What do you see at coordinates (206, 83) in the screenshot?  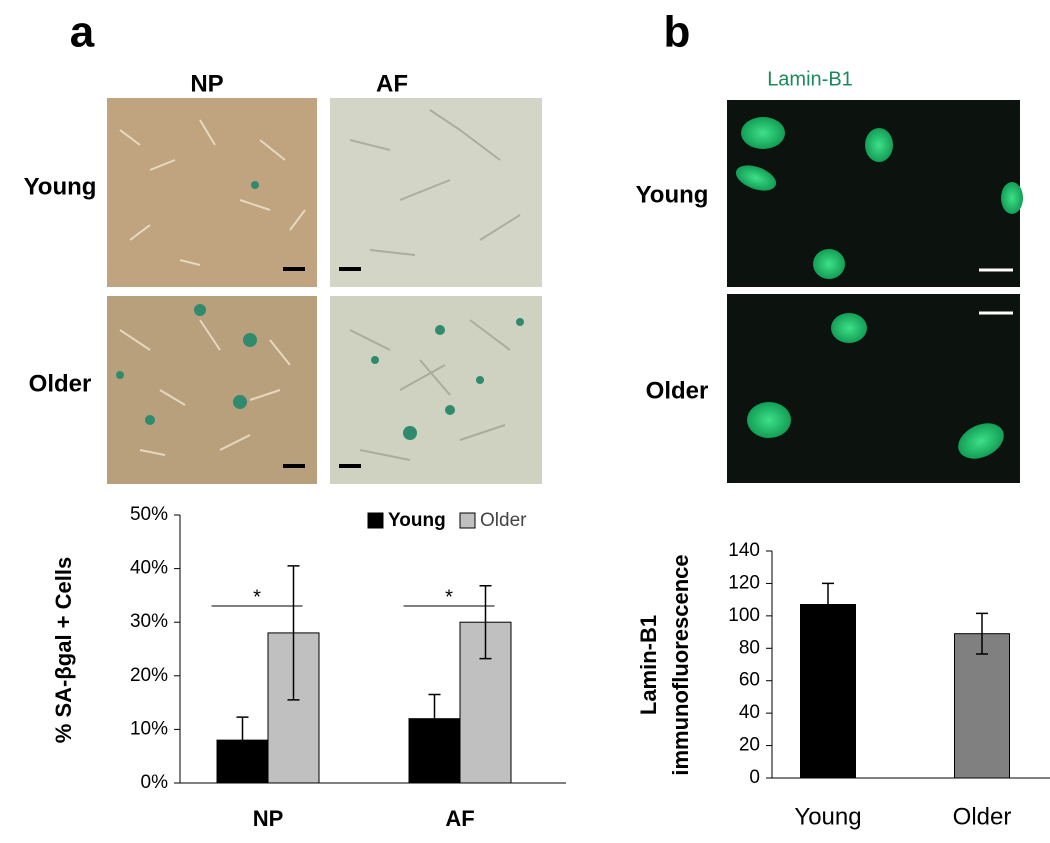 I see `column-label: NP` at bounding box center [206, 83].